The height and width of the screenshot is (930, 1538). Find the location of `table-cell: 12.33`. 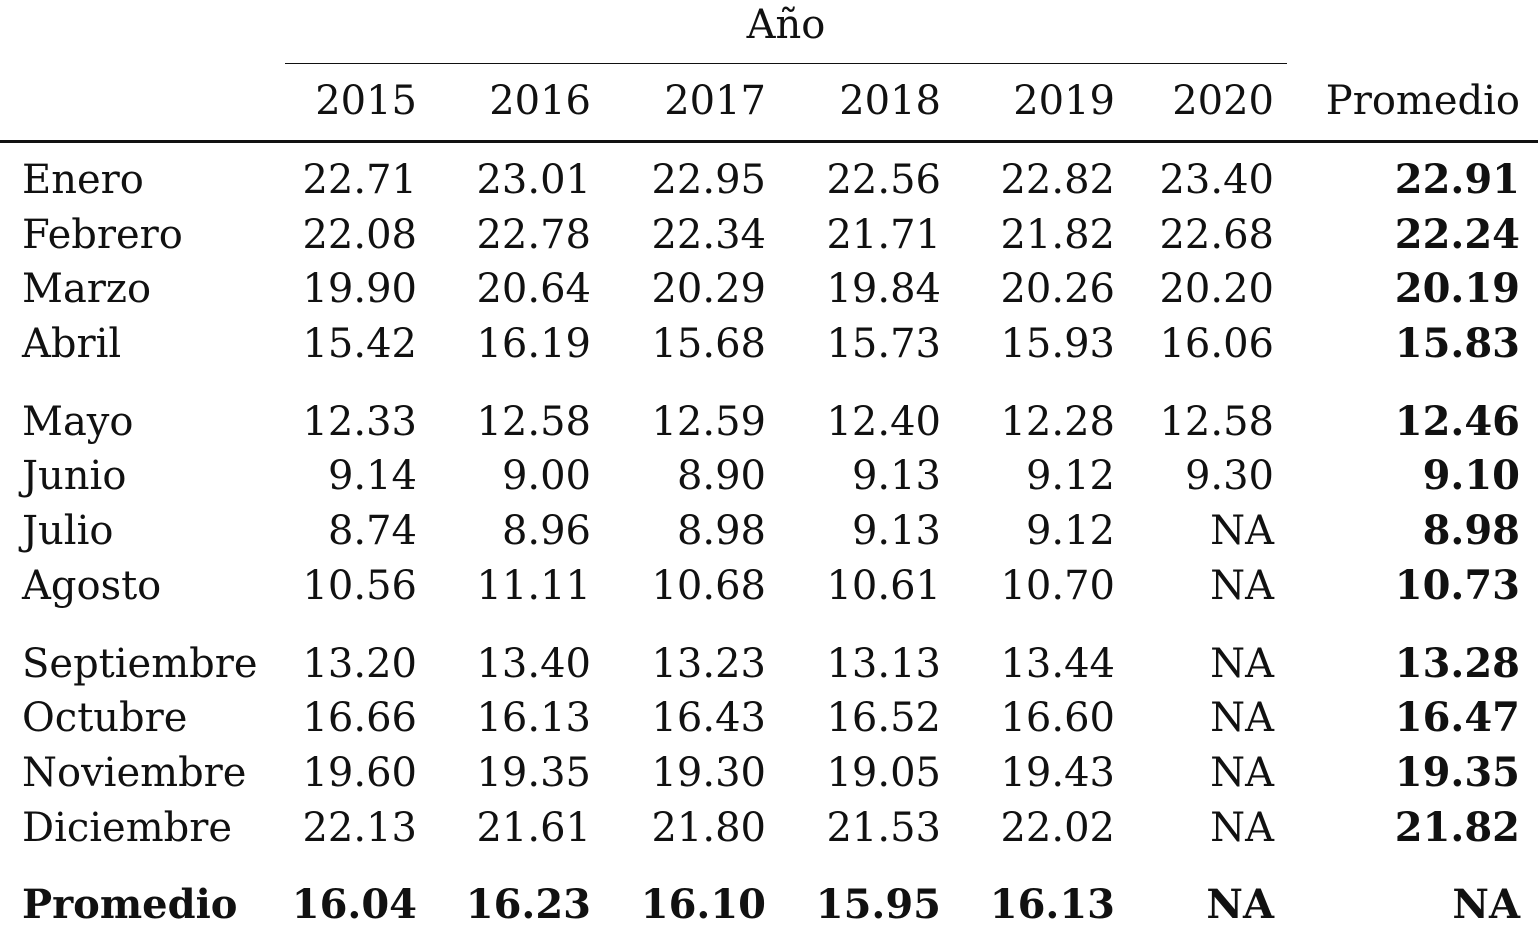

table-cell: 12.33 is located at coordinates (359, 422).